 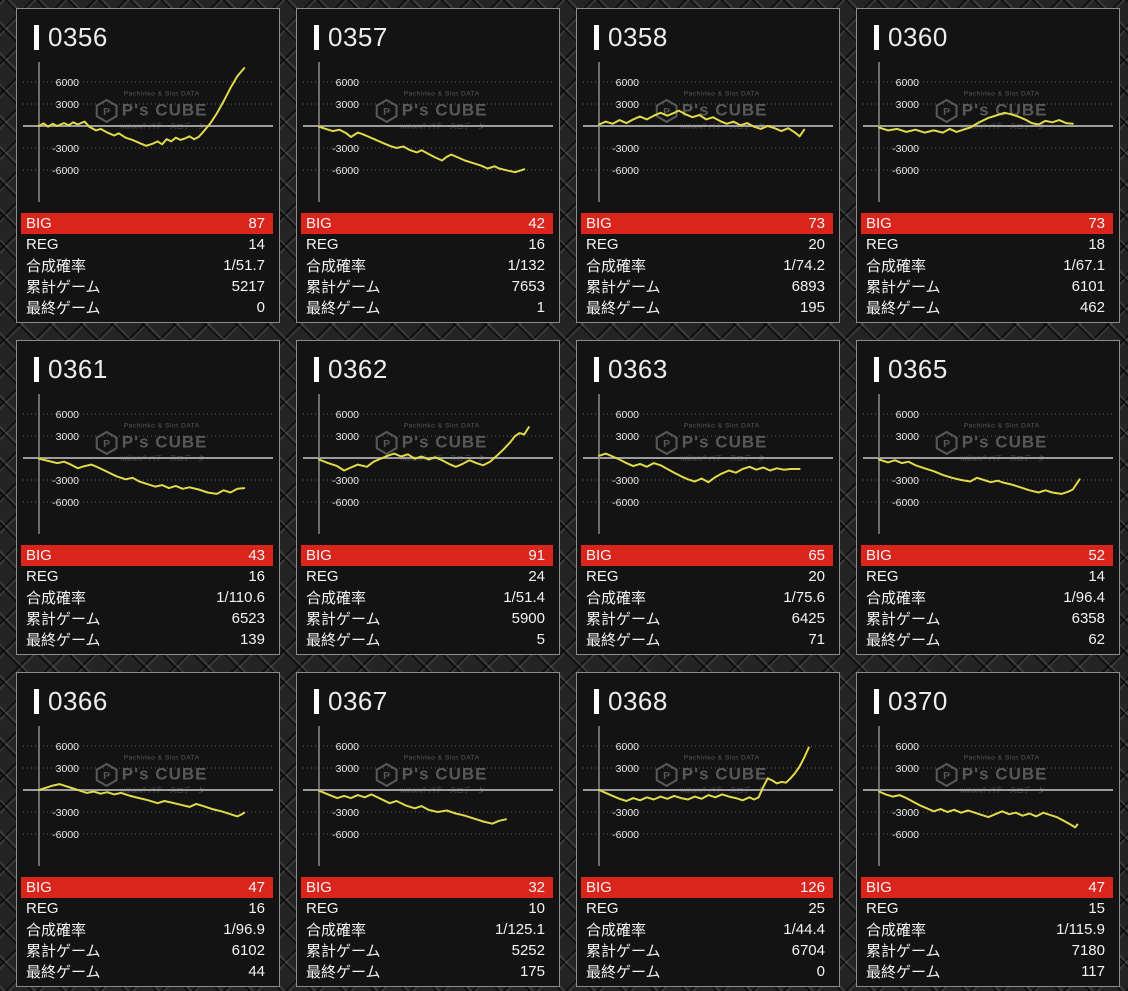 I want to click on stat-value-big: 43, so click(x=256, y=555).